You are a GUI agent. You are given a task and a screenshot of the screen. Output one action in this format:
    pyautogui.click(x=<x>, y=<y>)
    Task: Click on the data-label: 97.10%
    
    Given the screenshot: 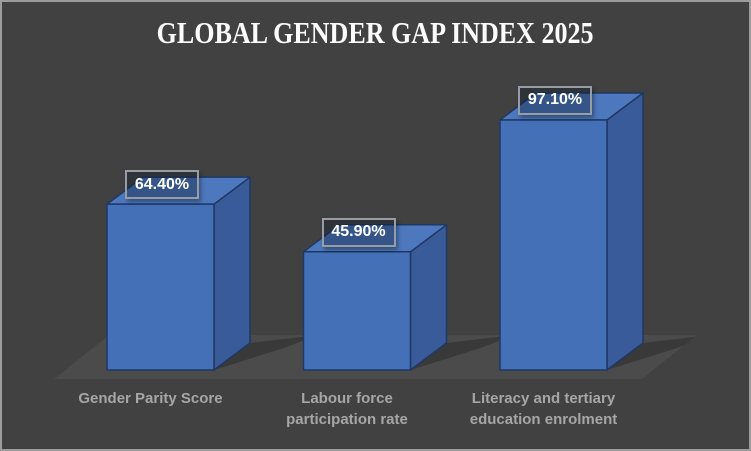 What is the action you would take?
    pyautogui.click(x=555, y=100)
    